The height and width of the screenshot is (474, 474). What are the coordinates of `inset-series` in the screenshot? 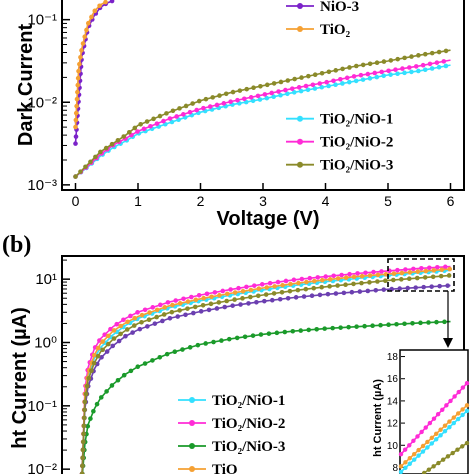 It's located at (434, 427).